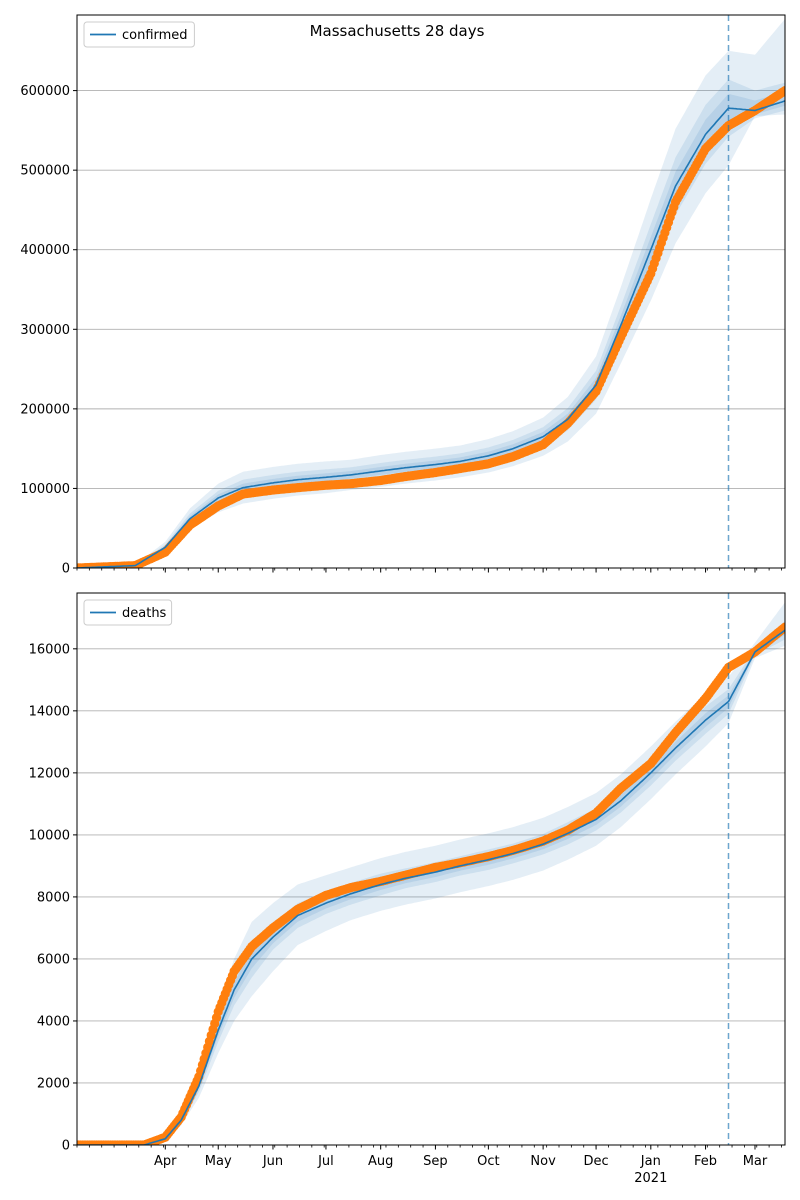  Describe the element at coordinates (45, 250) in the screenshot. I see `y-tick-label: 400000` at that location.